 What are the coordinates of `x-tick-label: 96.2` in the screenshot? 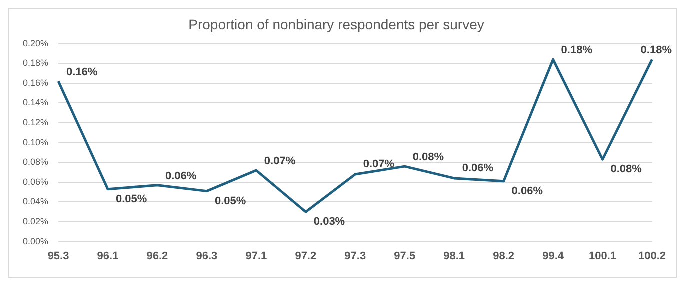 It's located at (157, 256).